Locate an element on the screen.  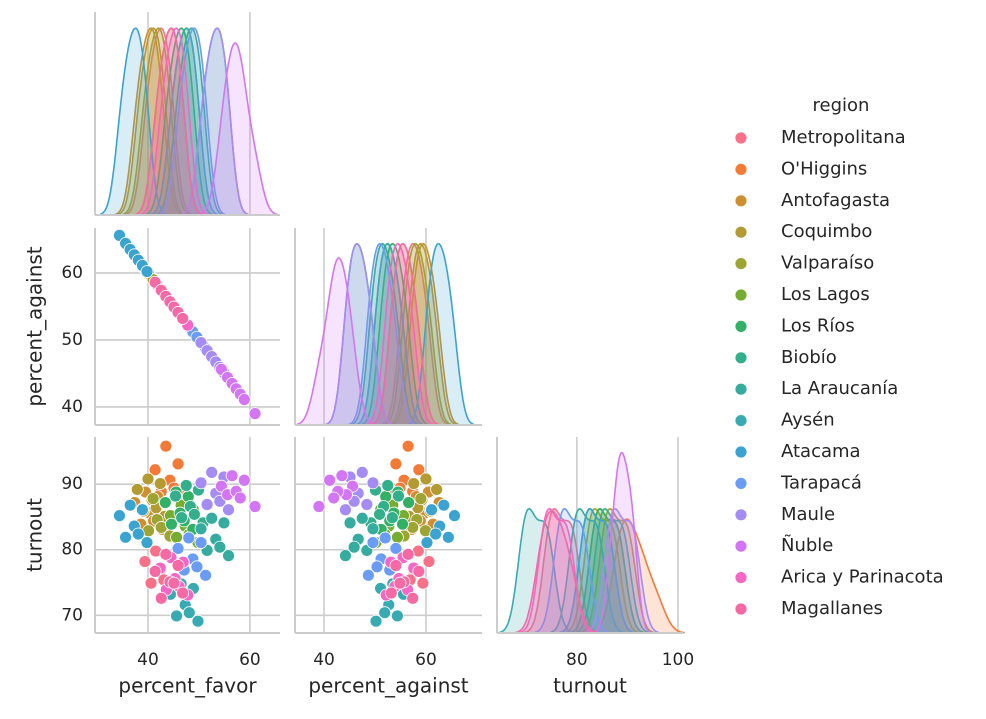
legend-label: Magallanes is located at coordinates (832, 608).